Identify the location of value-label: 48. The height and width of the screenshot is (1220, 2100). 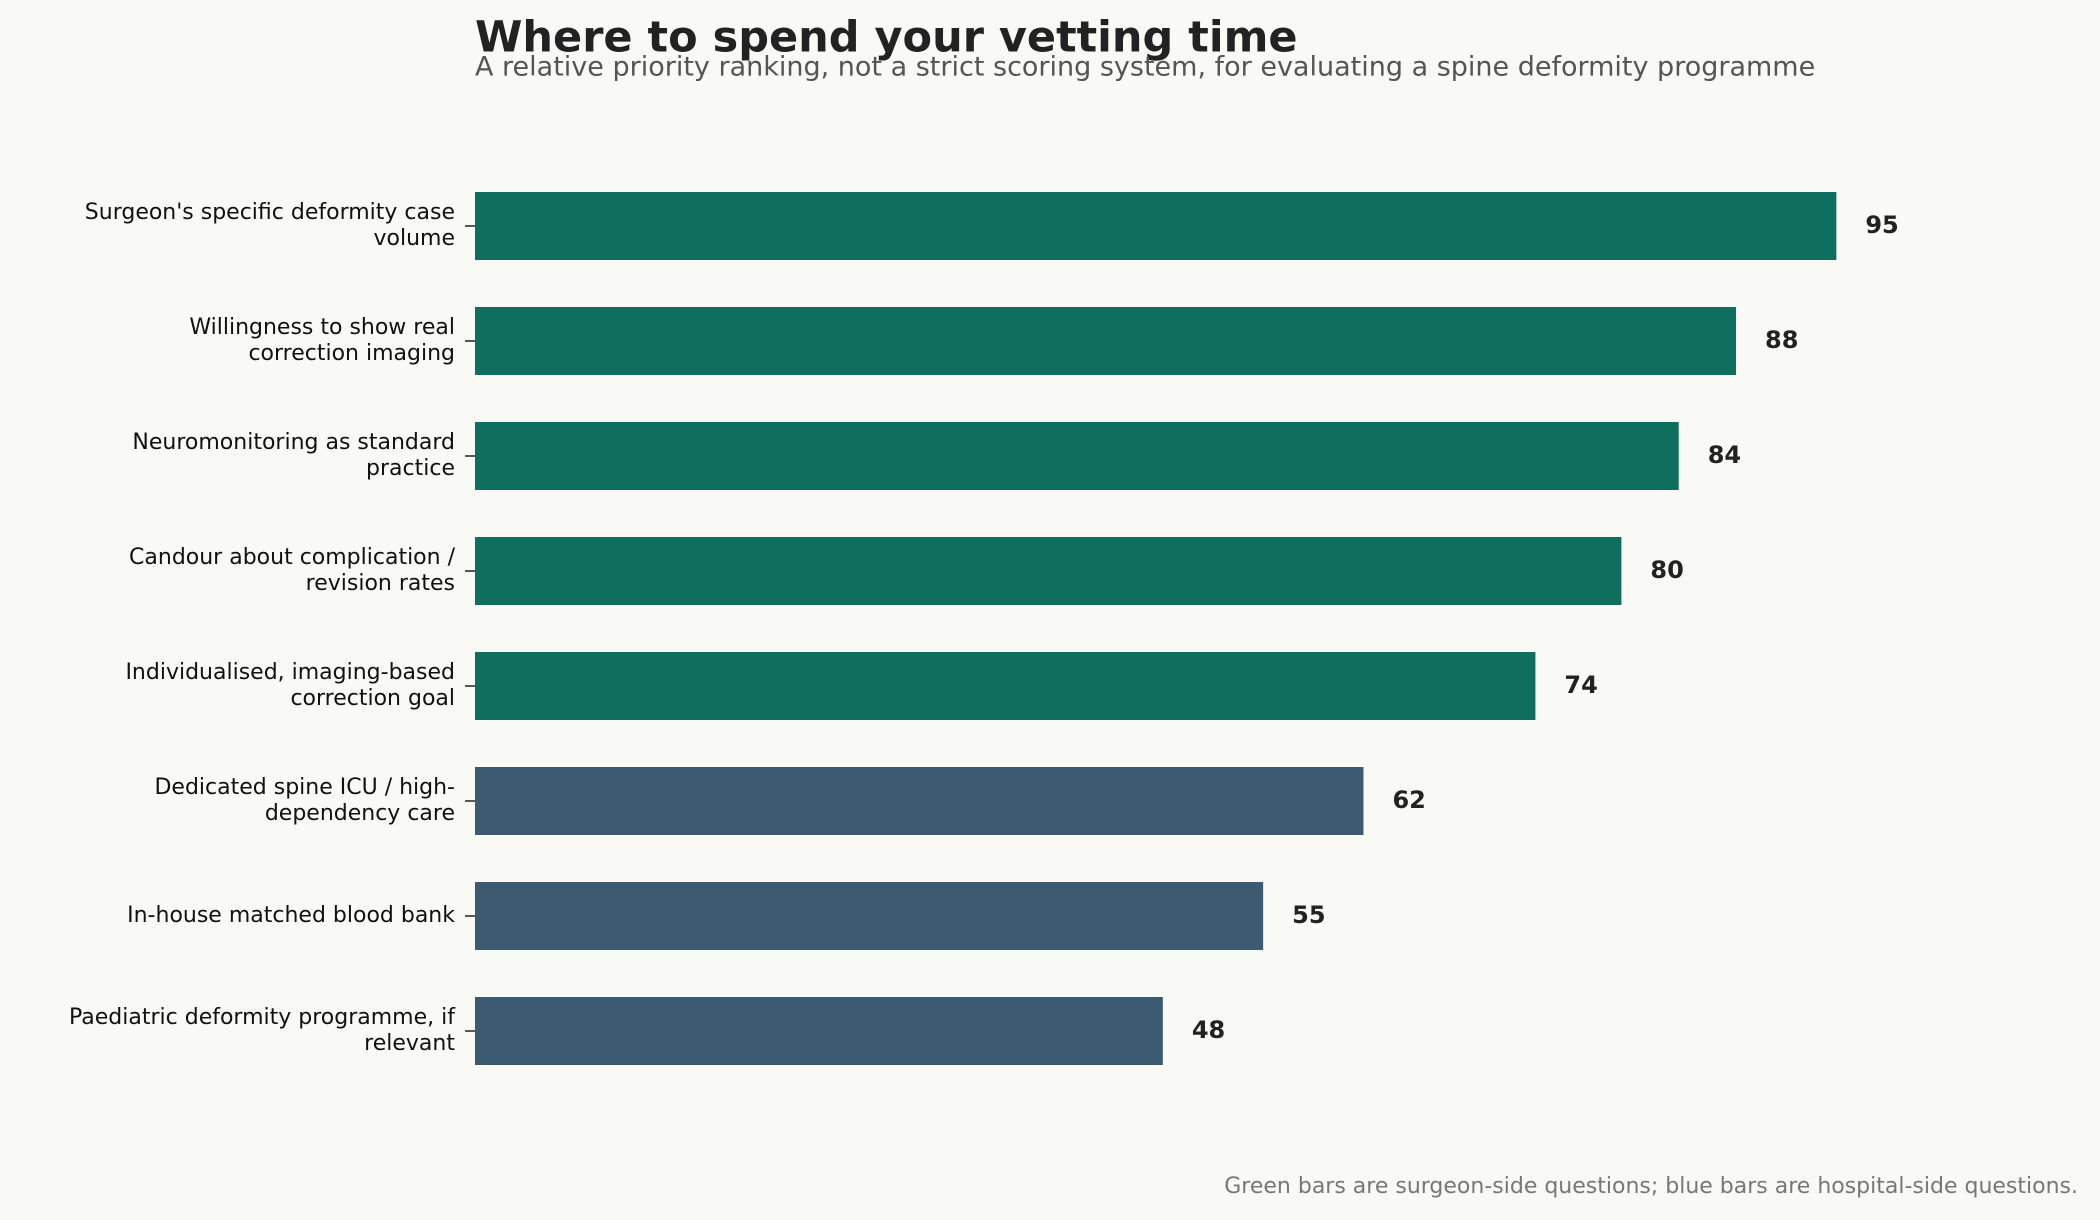
(1208, 1030).